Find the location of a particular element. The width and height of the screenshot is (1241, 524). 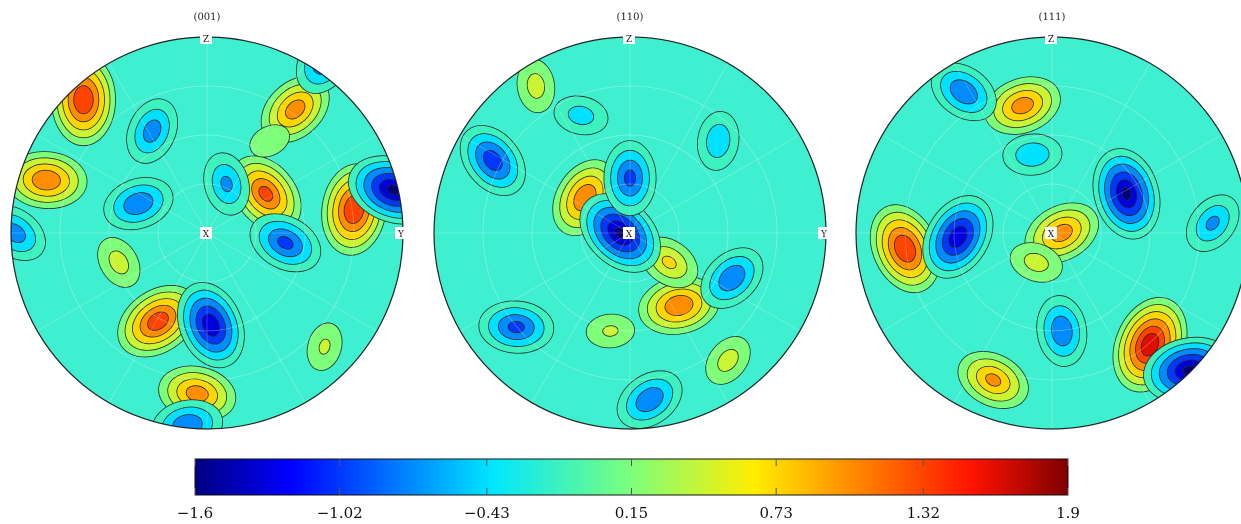

panel-title-110: (110) is located at coordinates (630, 17).